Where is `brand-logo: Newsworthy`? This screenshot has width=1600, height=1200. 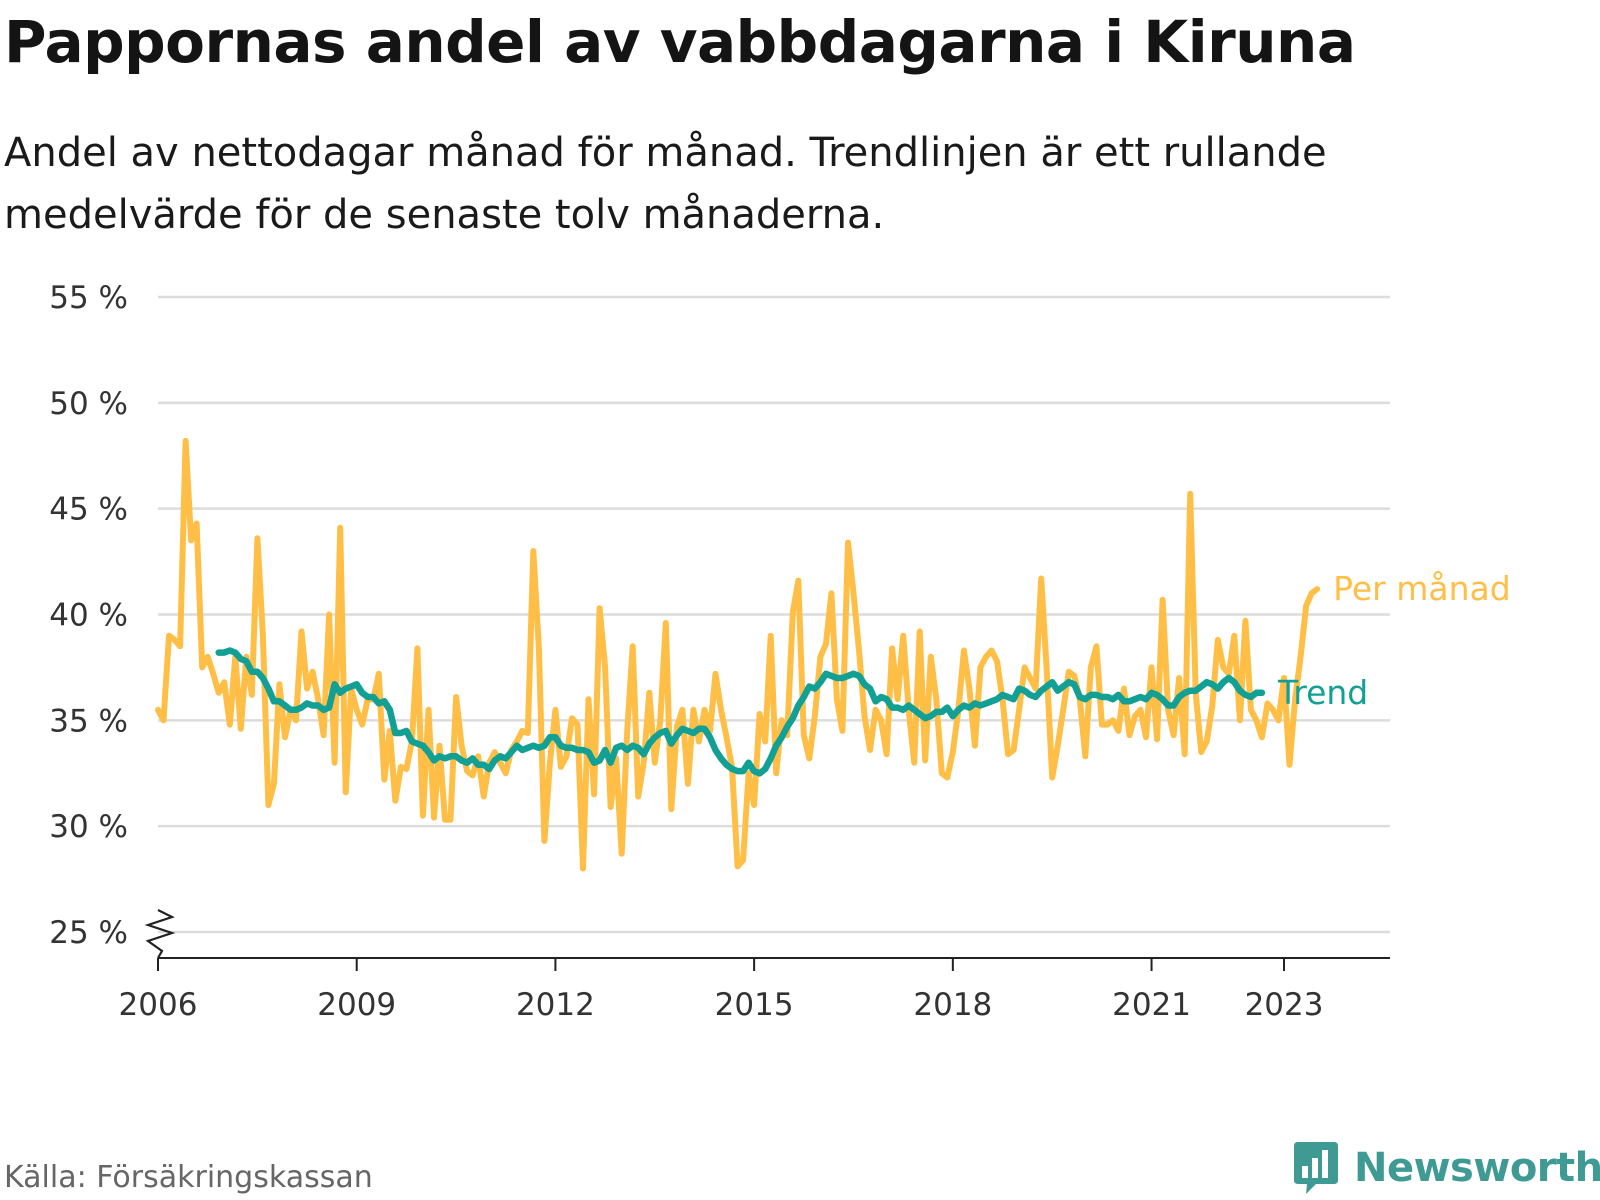
brand-logo: Newsworthy is located at coordinates (1446, 1168).